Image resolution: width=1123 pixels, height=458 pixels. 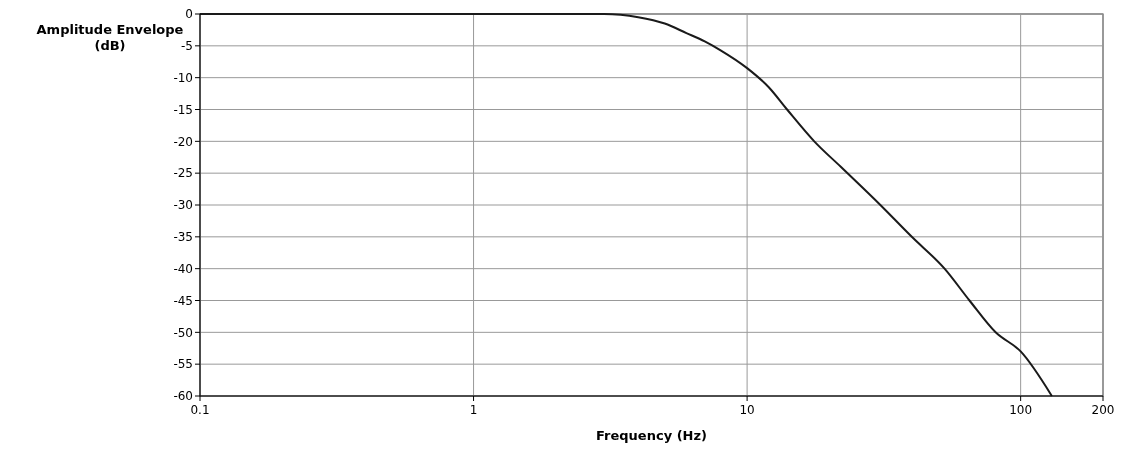 I want to click on y-tick-label: -25, so click(x=183, y=173).